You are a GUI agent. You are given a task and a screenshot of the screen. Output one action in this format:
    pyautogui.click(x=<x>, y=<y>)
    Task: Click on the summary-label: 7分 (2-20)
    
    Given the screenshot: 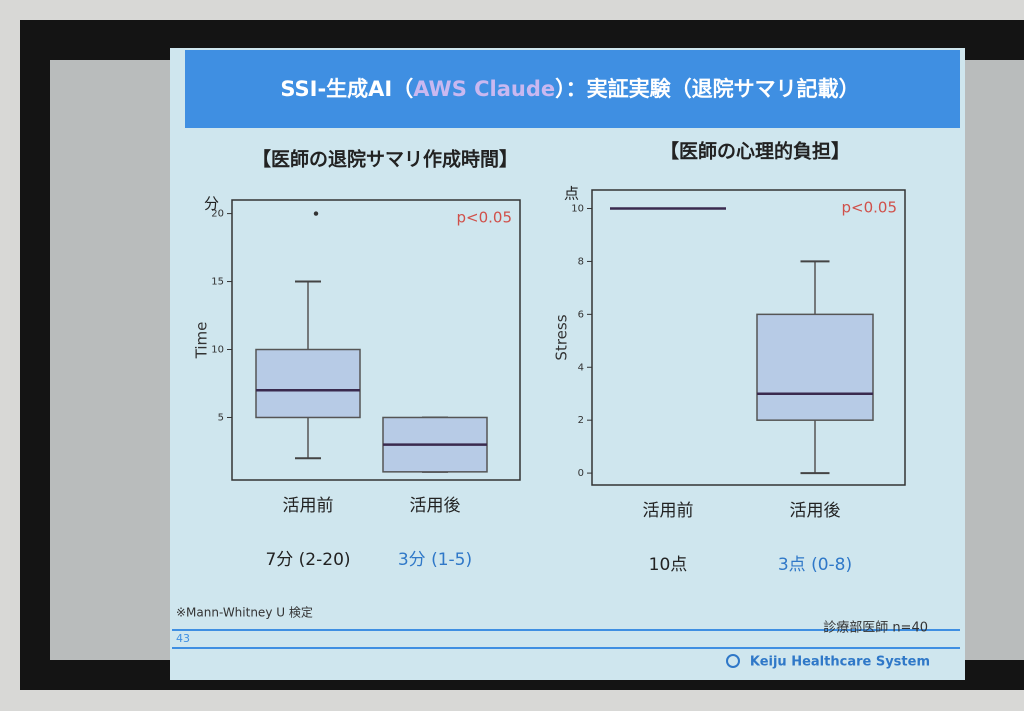 What is the action you would take?
    pyautogui.click(x=307, y=560)
    